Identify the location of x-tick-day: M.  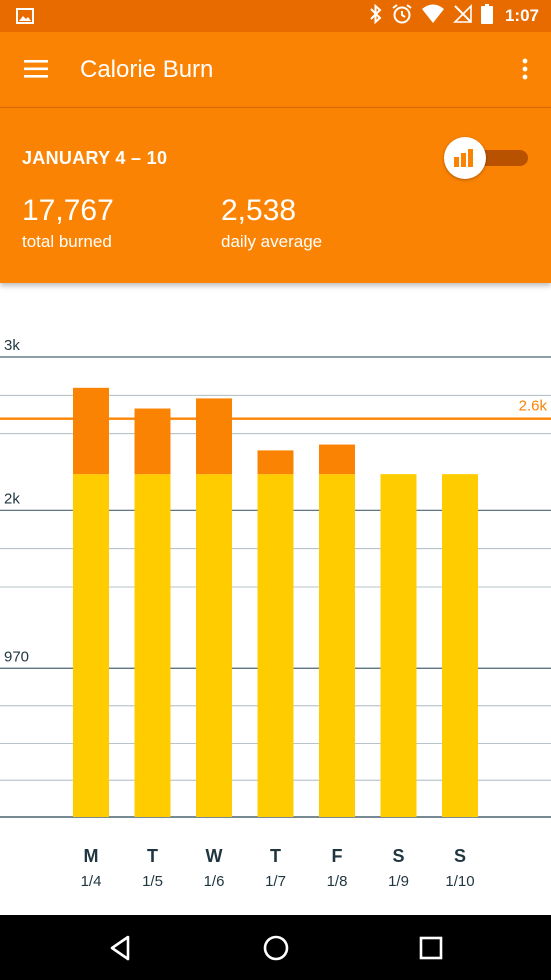
(91, 856).